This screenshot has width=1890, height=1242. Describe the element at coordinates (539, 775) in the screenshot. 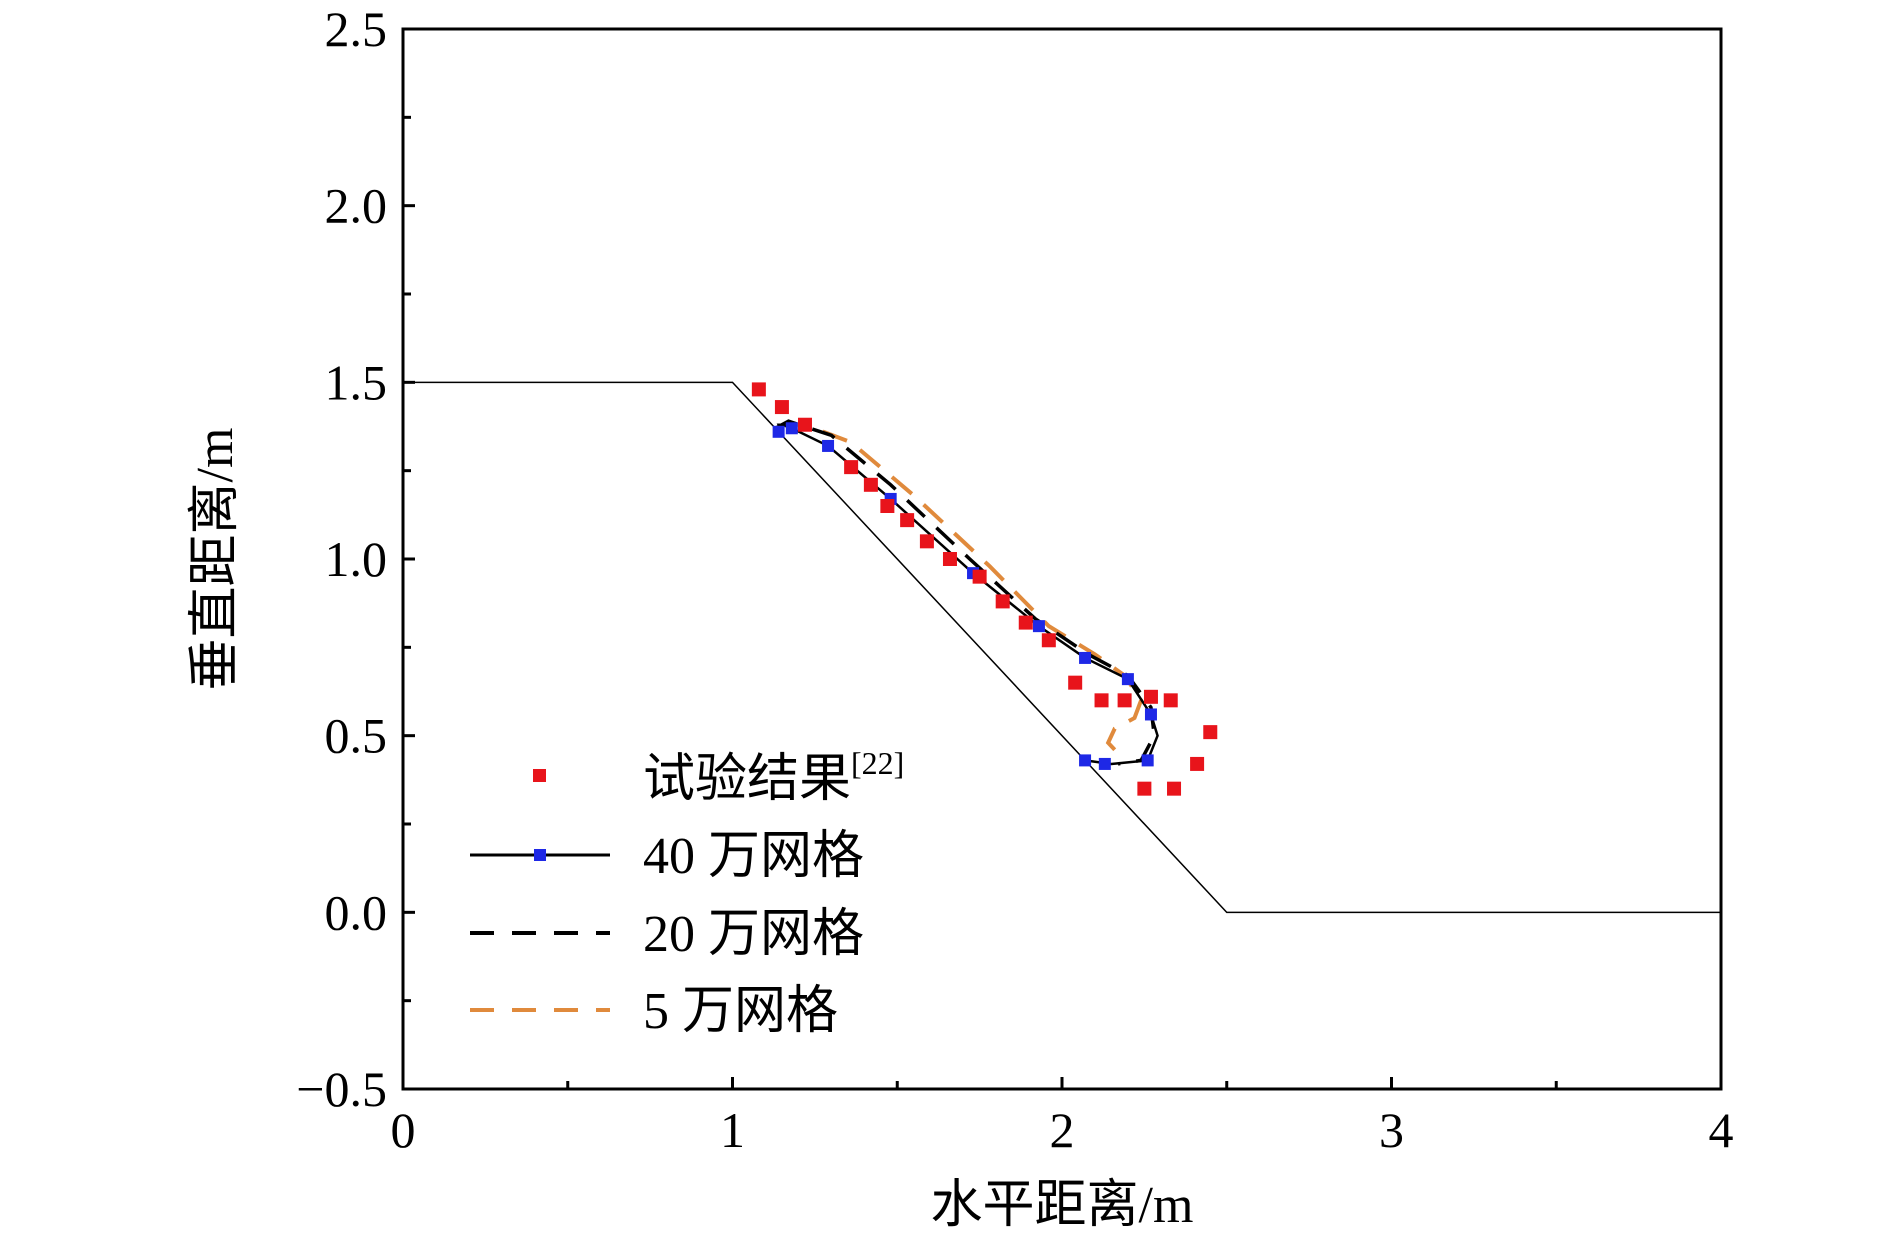

I see `legend-marker-experiment` at that location.